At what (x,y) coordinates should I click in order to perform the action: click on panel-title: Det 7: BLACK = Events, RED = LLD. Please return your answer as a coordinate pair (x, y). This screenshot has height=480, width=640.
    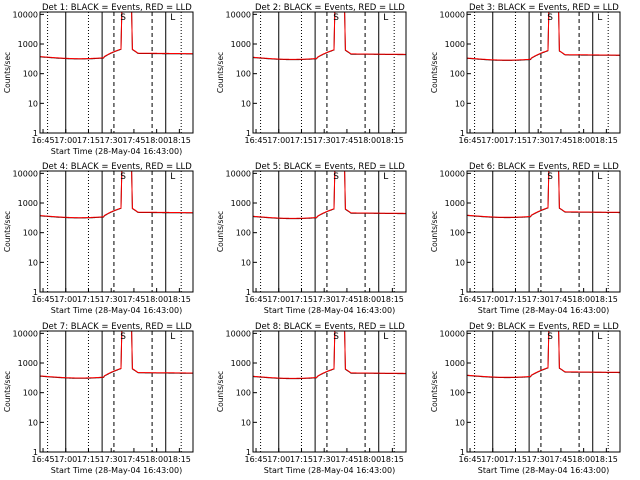
    Looking at the image, I should click on (117, 327).